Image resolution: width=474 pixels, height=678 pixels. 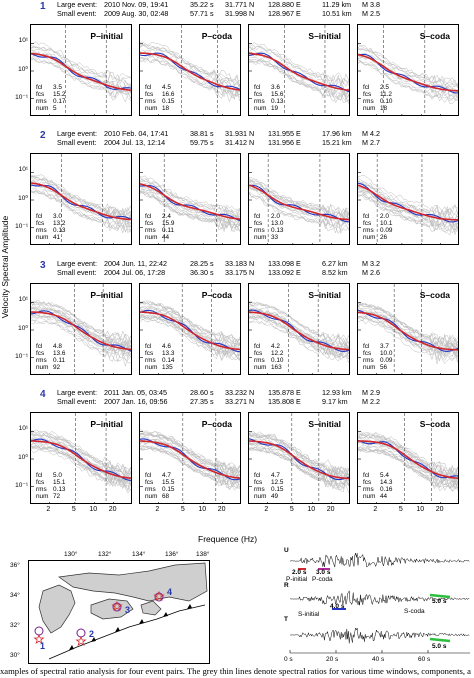 I want to click on time-tick: 40 s, so click(x=378, y=659).